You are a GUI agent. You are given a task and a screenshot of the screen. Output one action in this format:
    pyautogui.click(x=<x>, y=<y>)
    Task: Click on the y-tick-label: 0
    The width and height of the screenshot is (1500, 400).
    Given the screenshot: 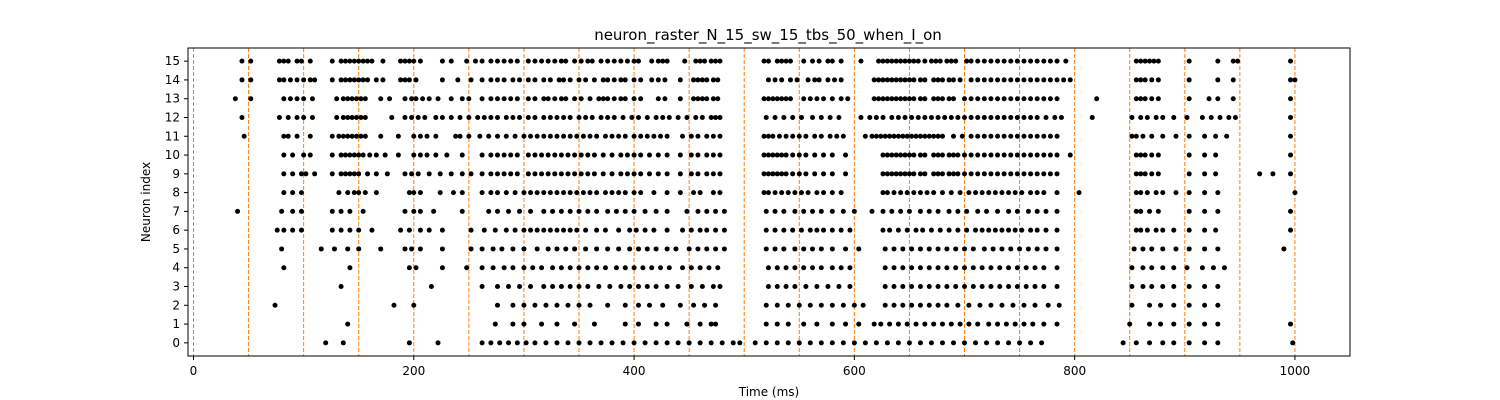 What is the action you would take?
    pyautogui.click(x=176, y=343)
    